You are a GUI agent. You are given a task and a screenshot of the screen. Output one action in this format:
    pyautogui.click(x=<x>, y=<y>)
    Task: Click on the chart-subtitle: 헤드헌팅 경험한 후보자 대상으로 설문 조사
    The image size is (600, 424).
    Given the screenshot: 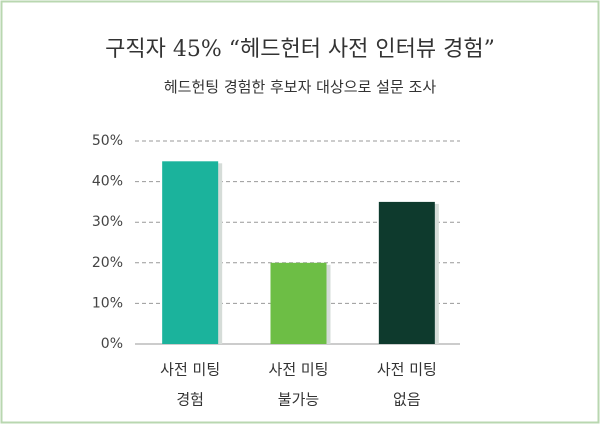 What is the action you would take?
    pyautogui.click(x=300, y=87)
    